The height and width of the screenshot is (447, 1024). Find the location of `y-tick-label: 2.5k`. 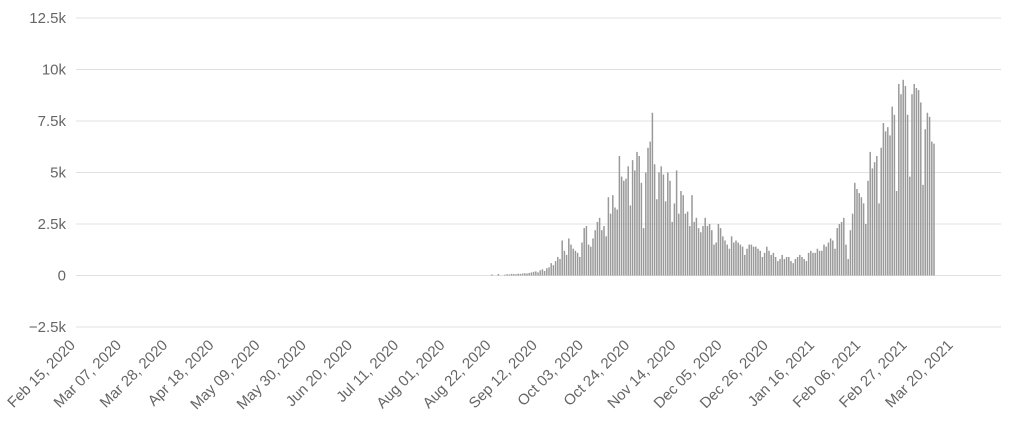

y-tick-label: 2.5k is located at coordinates (52, 224).